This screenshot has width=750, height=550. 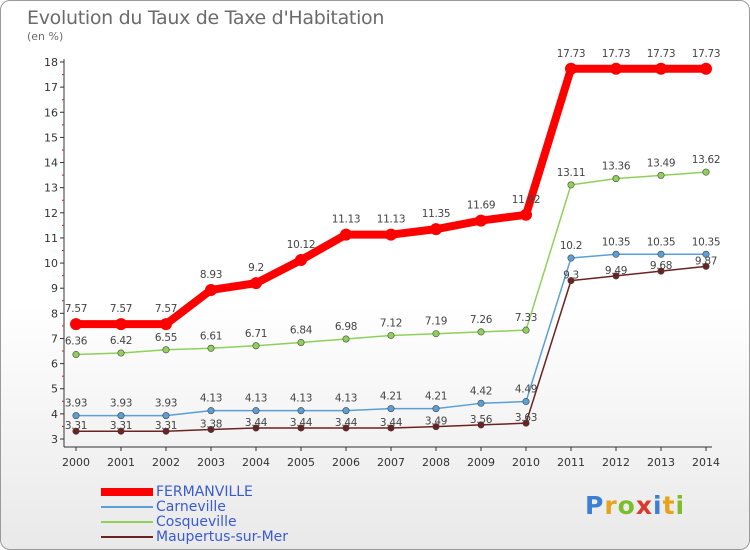 What do you see at coordinates (661, 163) in the screenshot?
I see `data-label: 13.49` at bounding box center [661, 163].